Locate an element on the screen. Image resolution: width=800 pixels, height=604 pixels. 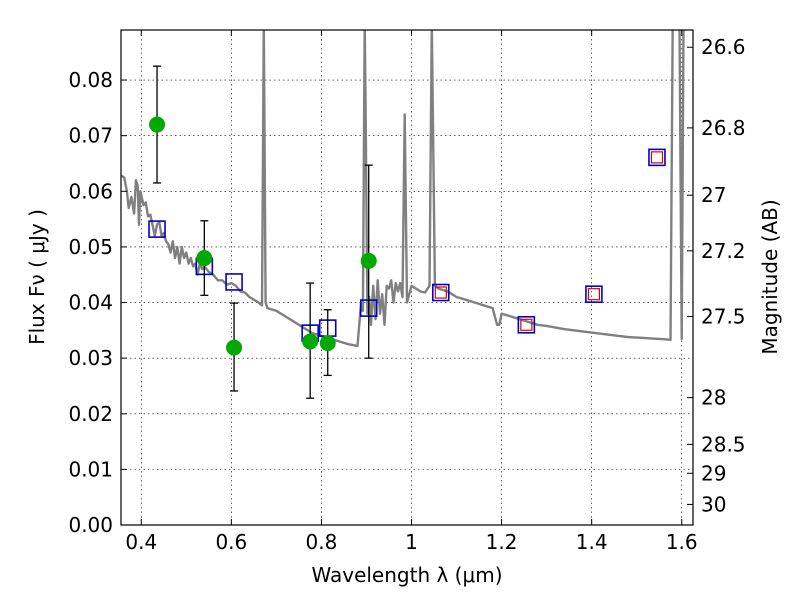
right-tick-label: 26.6 is located at coordinates (723, 47).